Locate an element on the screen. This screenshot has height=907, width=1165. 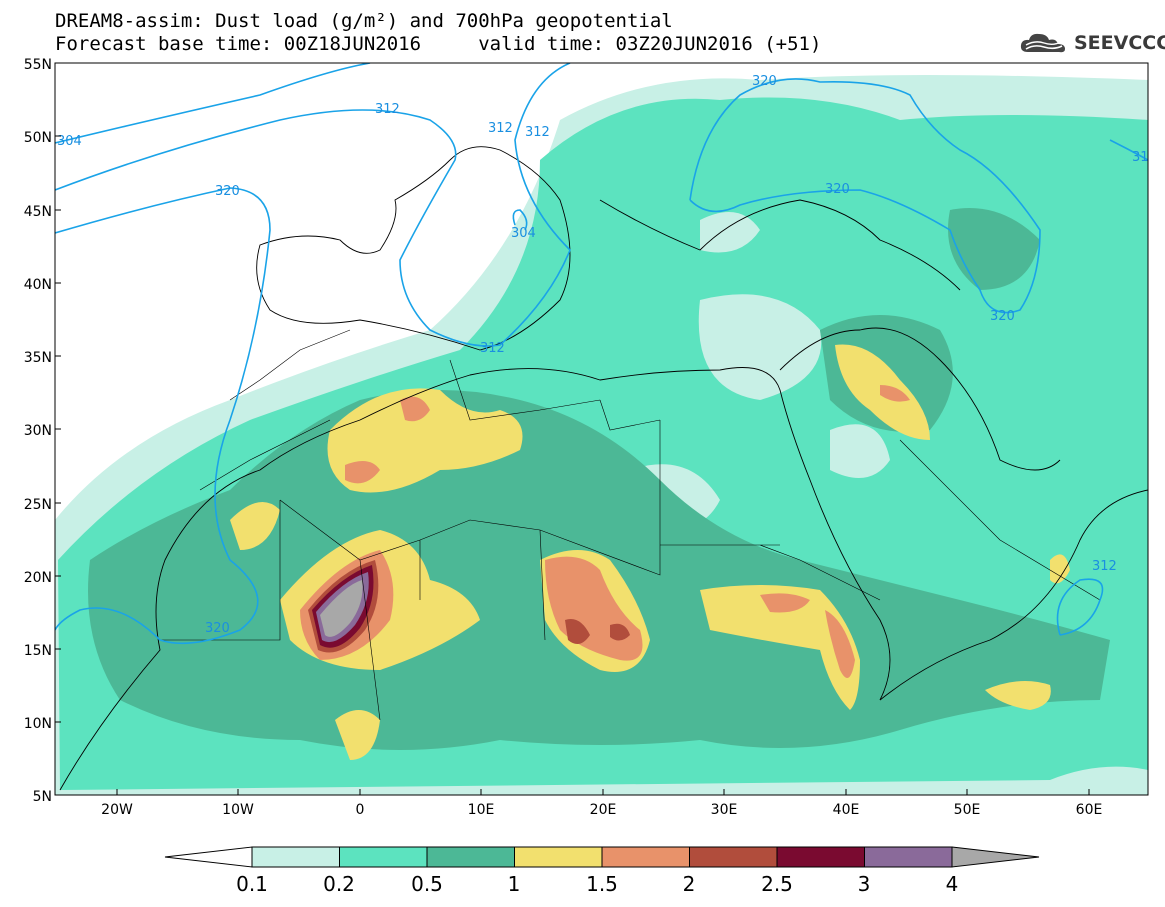
colorbar-left-arrow is located at coordinates (208, 857).